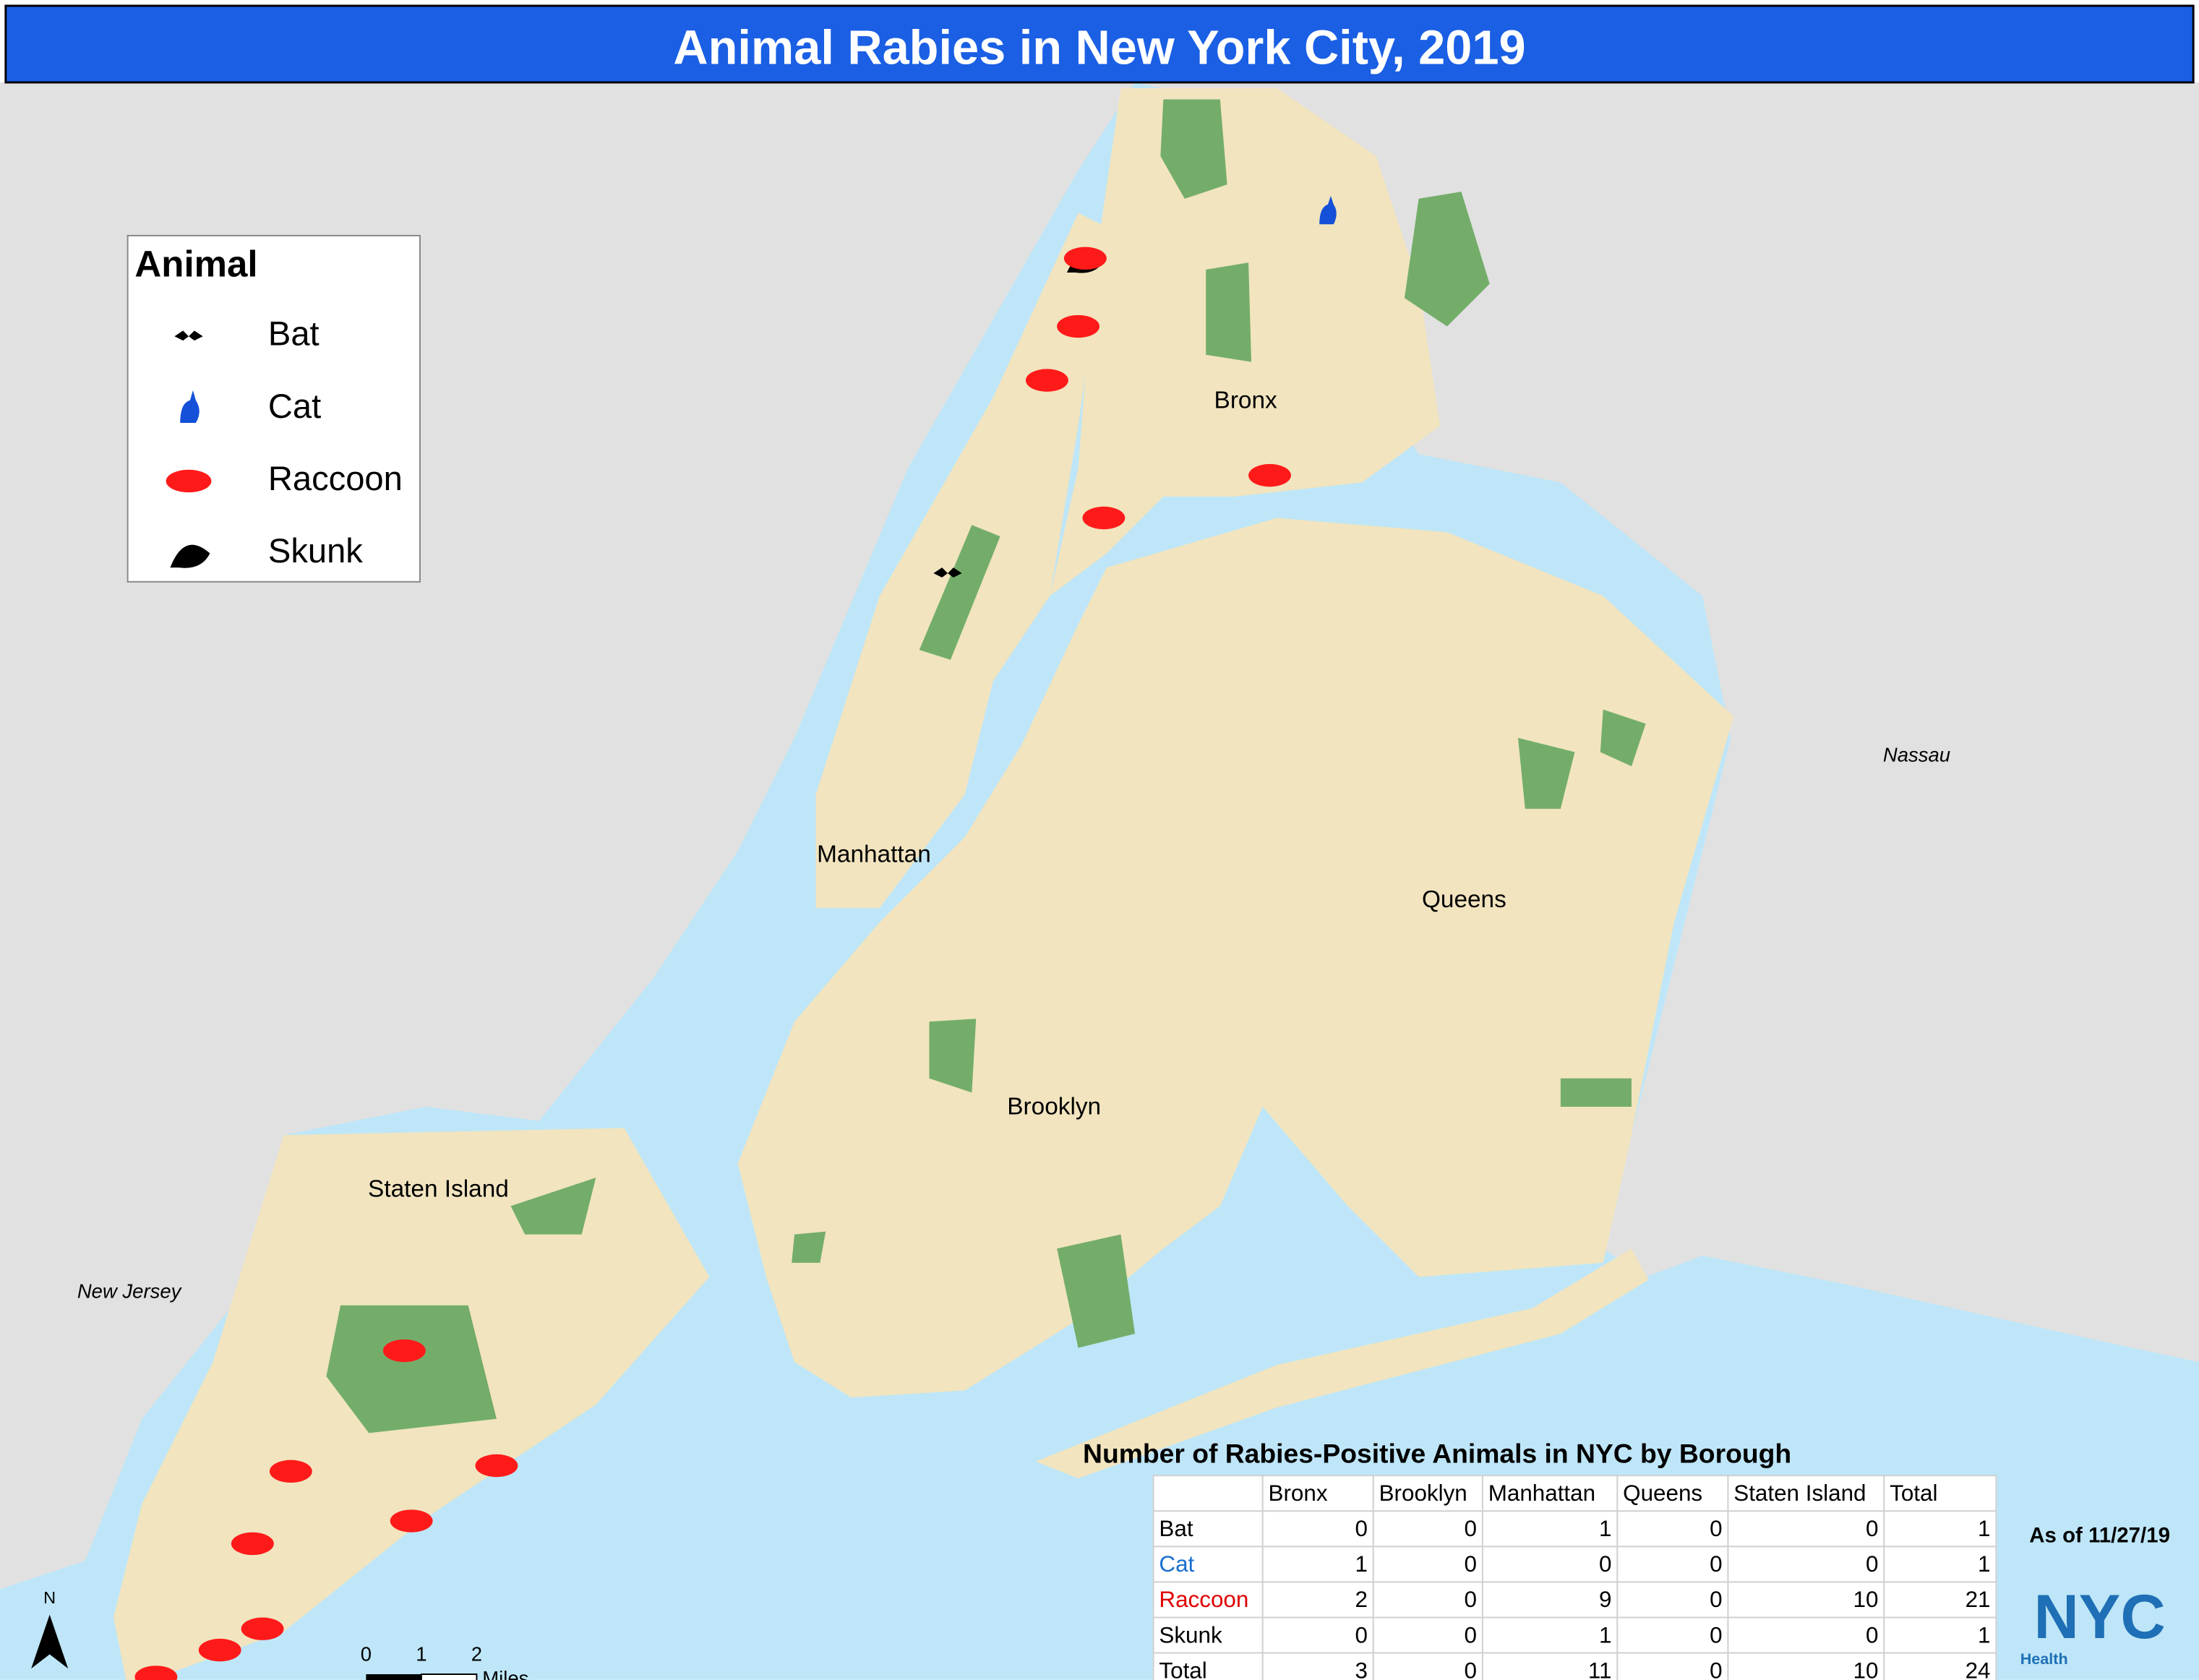 This screenshot has height=1680, width=2199. Describe the element at coordinates (1605, 1599) in the screenshot. I see `table-value: 9` at that location.